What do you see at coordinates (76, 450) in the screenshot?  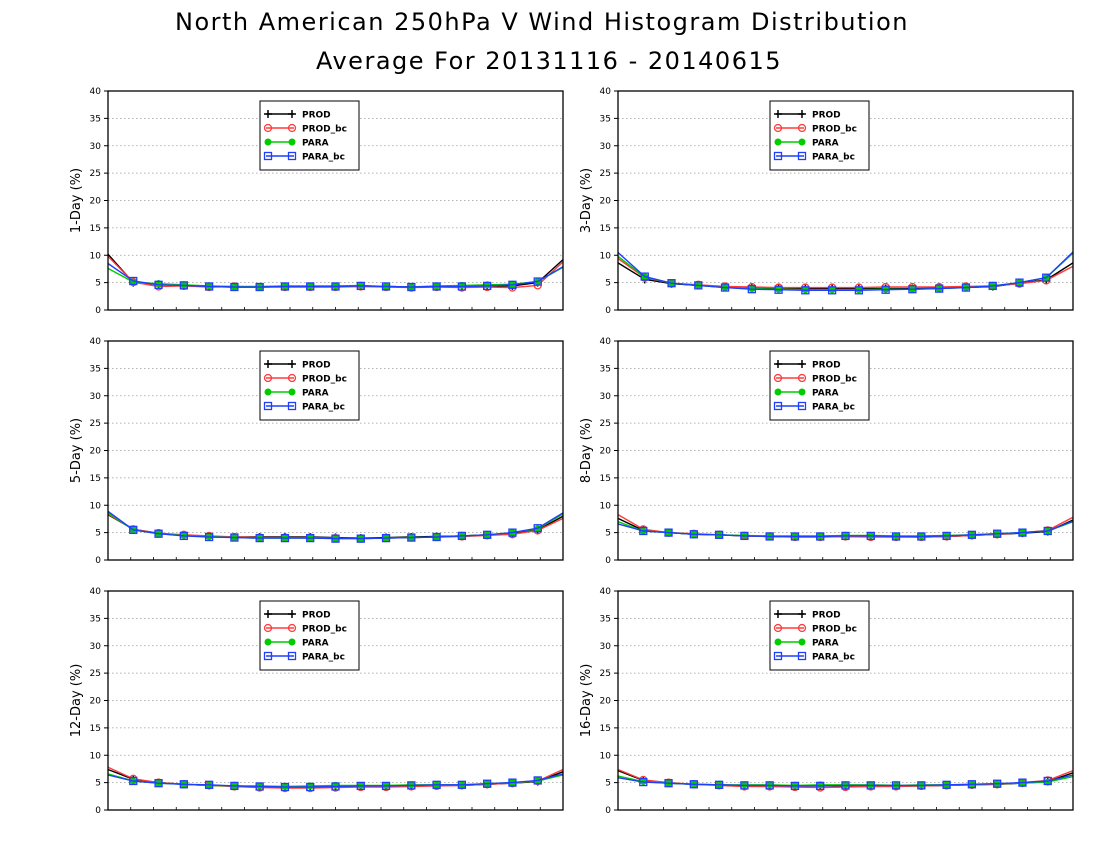 I see `y-axis-label: 5-Day (%)` at bounding box center [76, 450].